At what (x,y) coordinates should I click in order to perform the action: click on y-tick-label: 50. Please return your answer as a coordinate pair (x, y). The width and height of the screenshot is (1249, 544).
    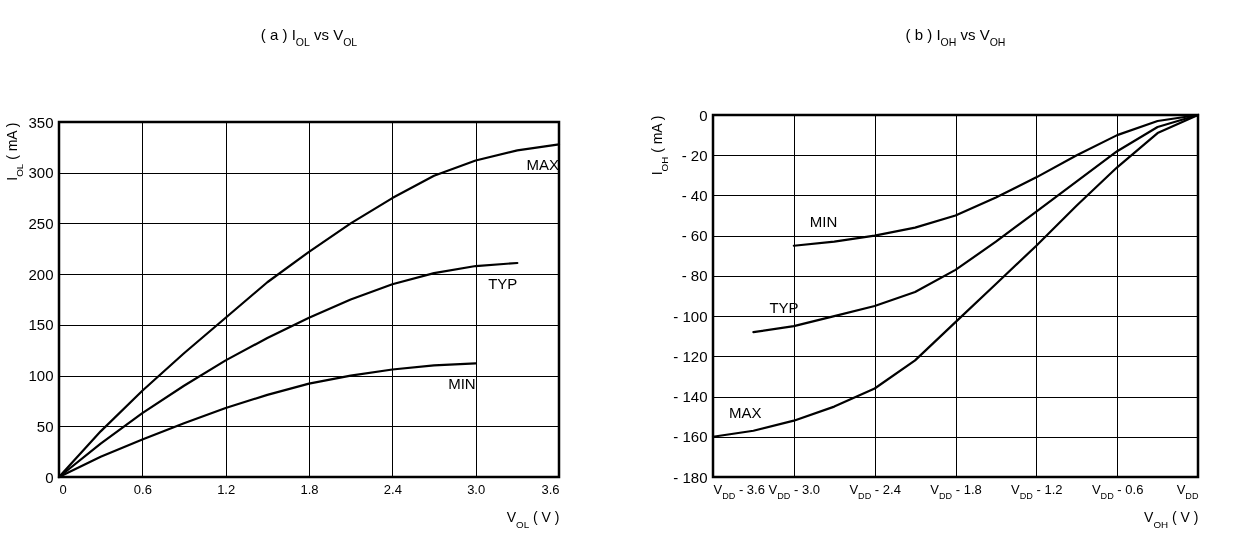
    Looking at the image, I should click on (45, 426).